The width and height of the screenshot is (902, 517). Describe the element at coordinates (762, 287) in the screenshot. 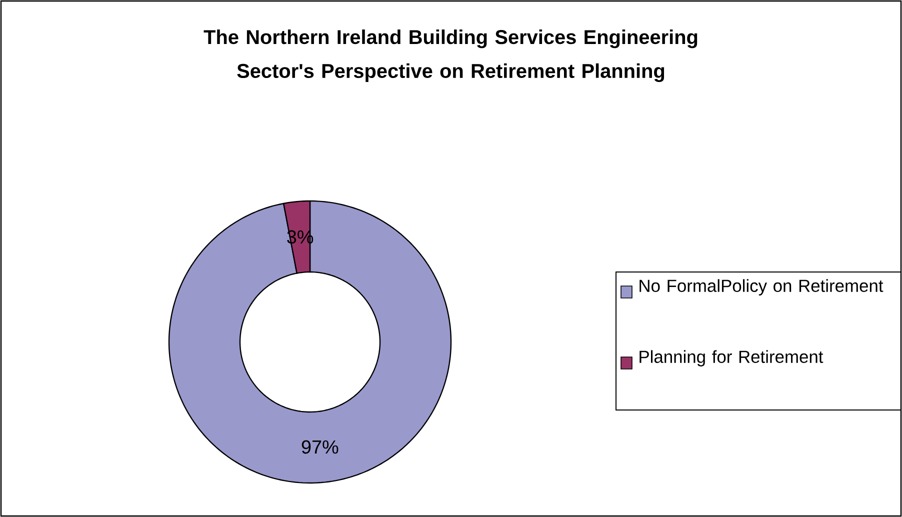

I see `legend-label: No FormalPolicy on Retirement` at that location.